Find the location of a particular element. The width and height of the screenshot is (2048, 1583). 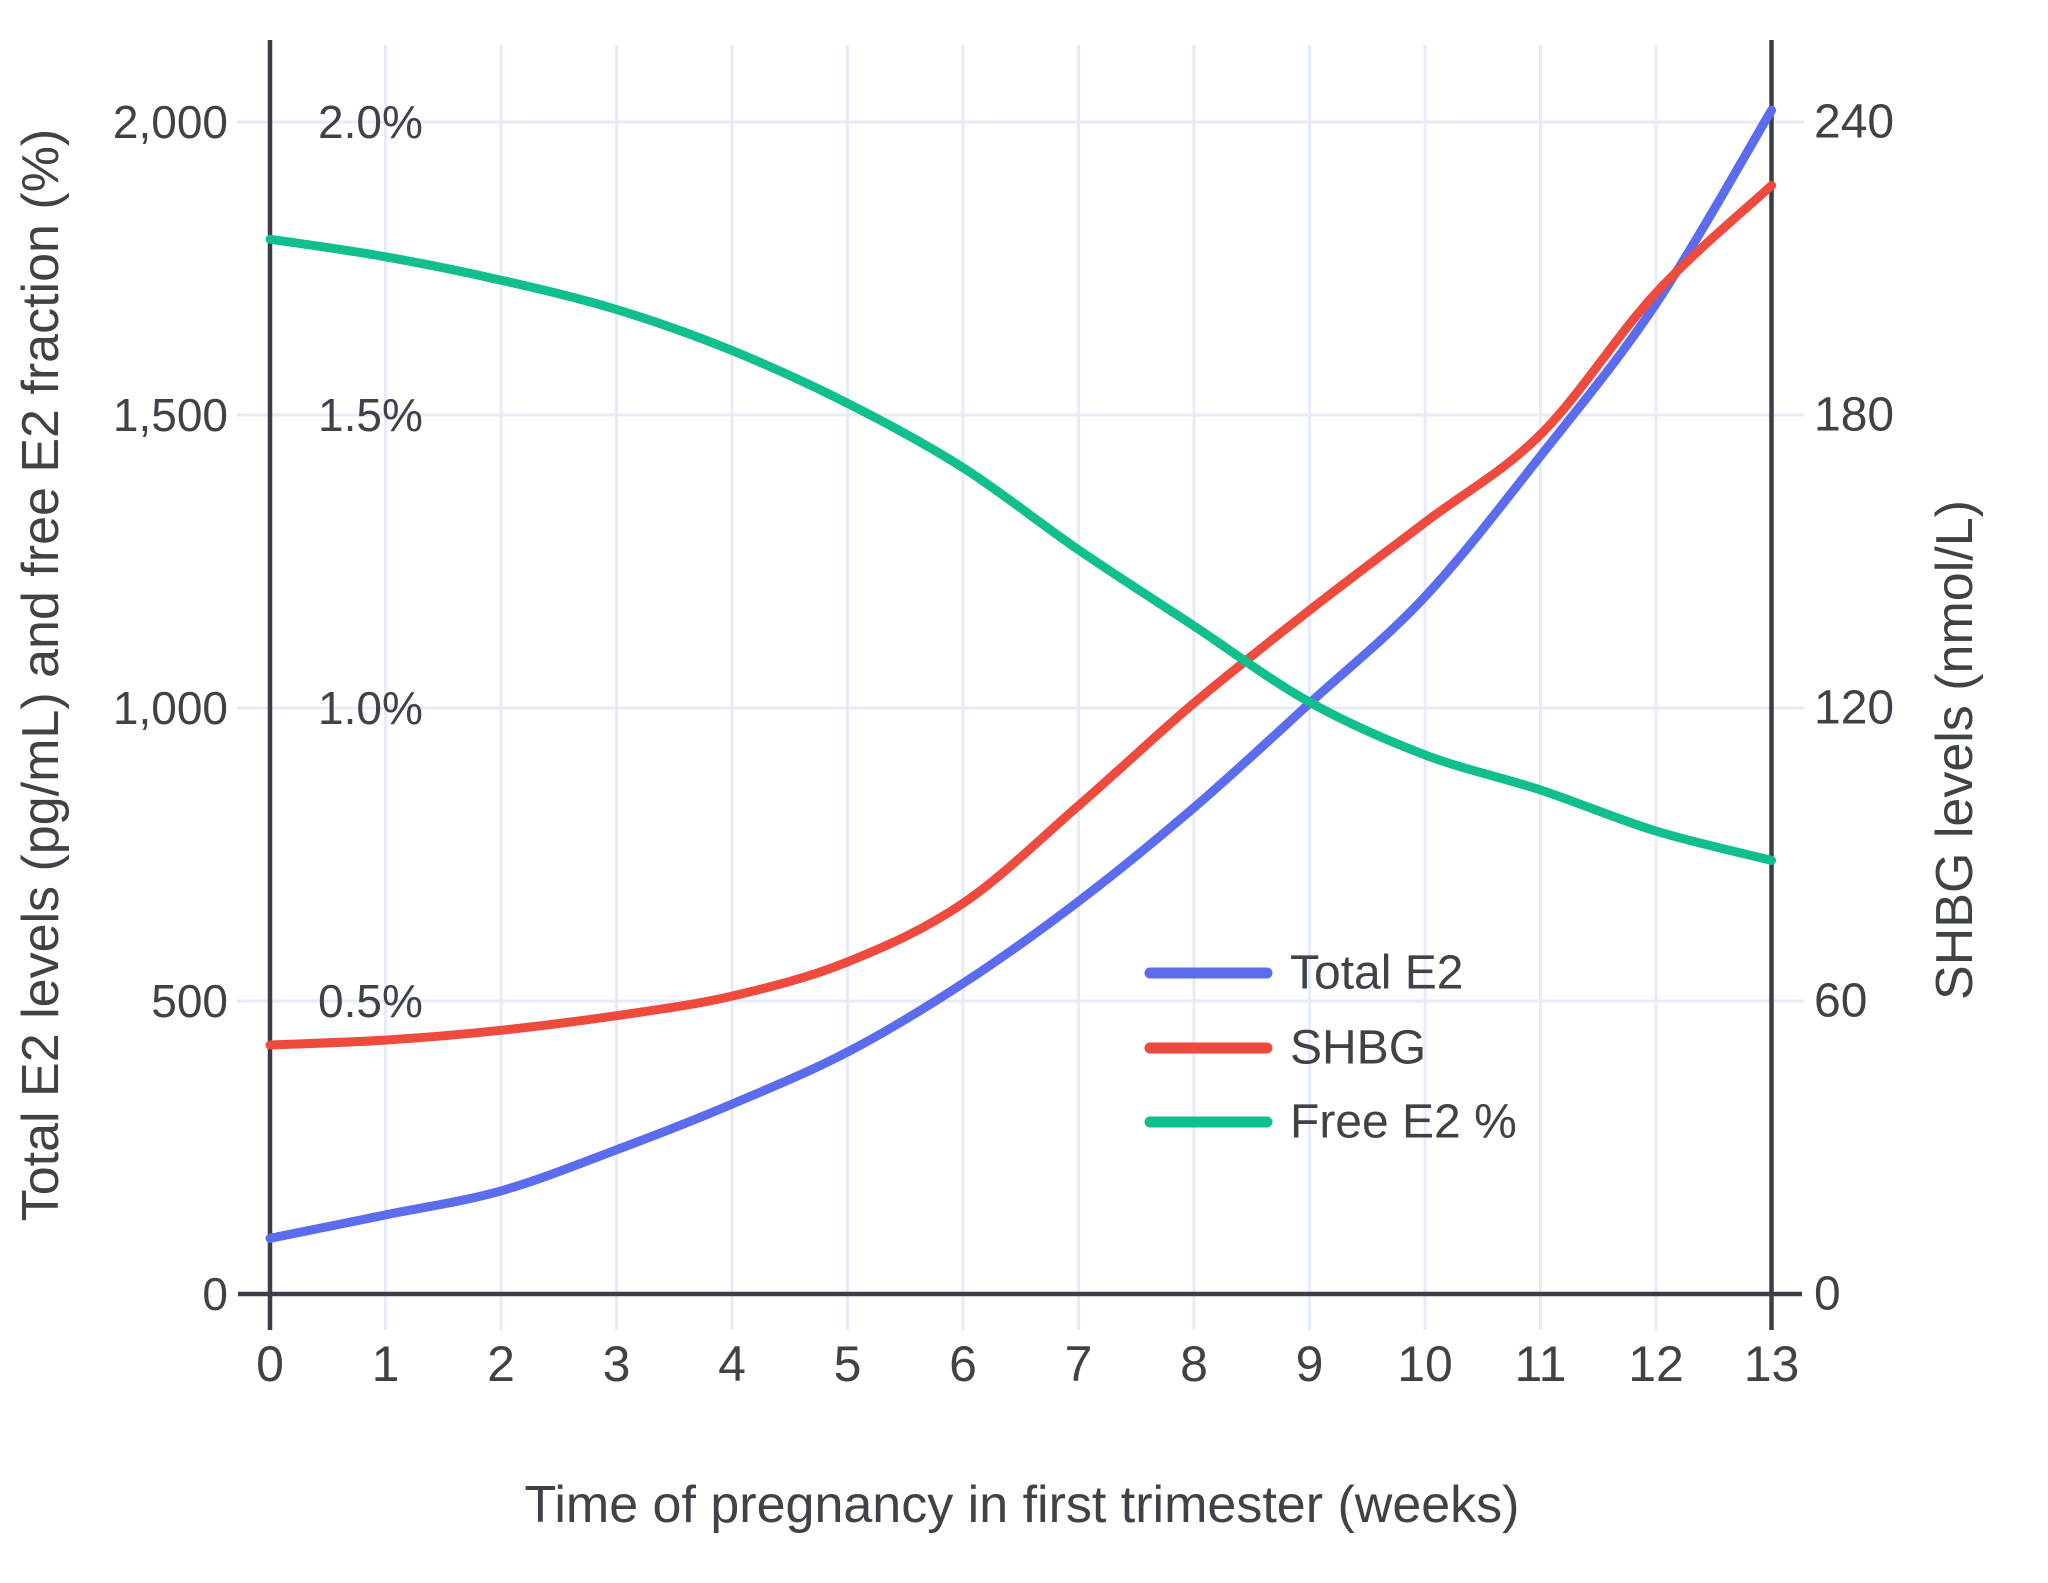

legend-label-total-e2: Total E2 is located at coordinates (1376, 973).